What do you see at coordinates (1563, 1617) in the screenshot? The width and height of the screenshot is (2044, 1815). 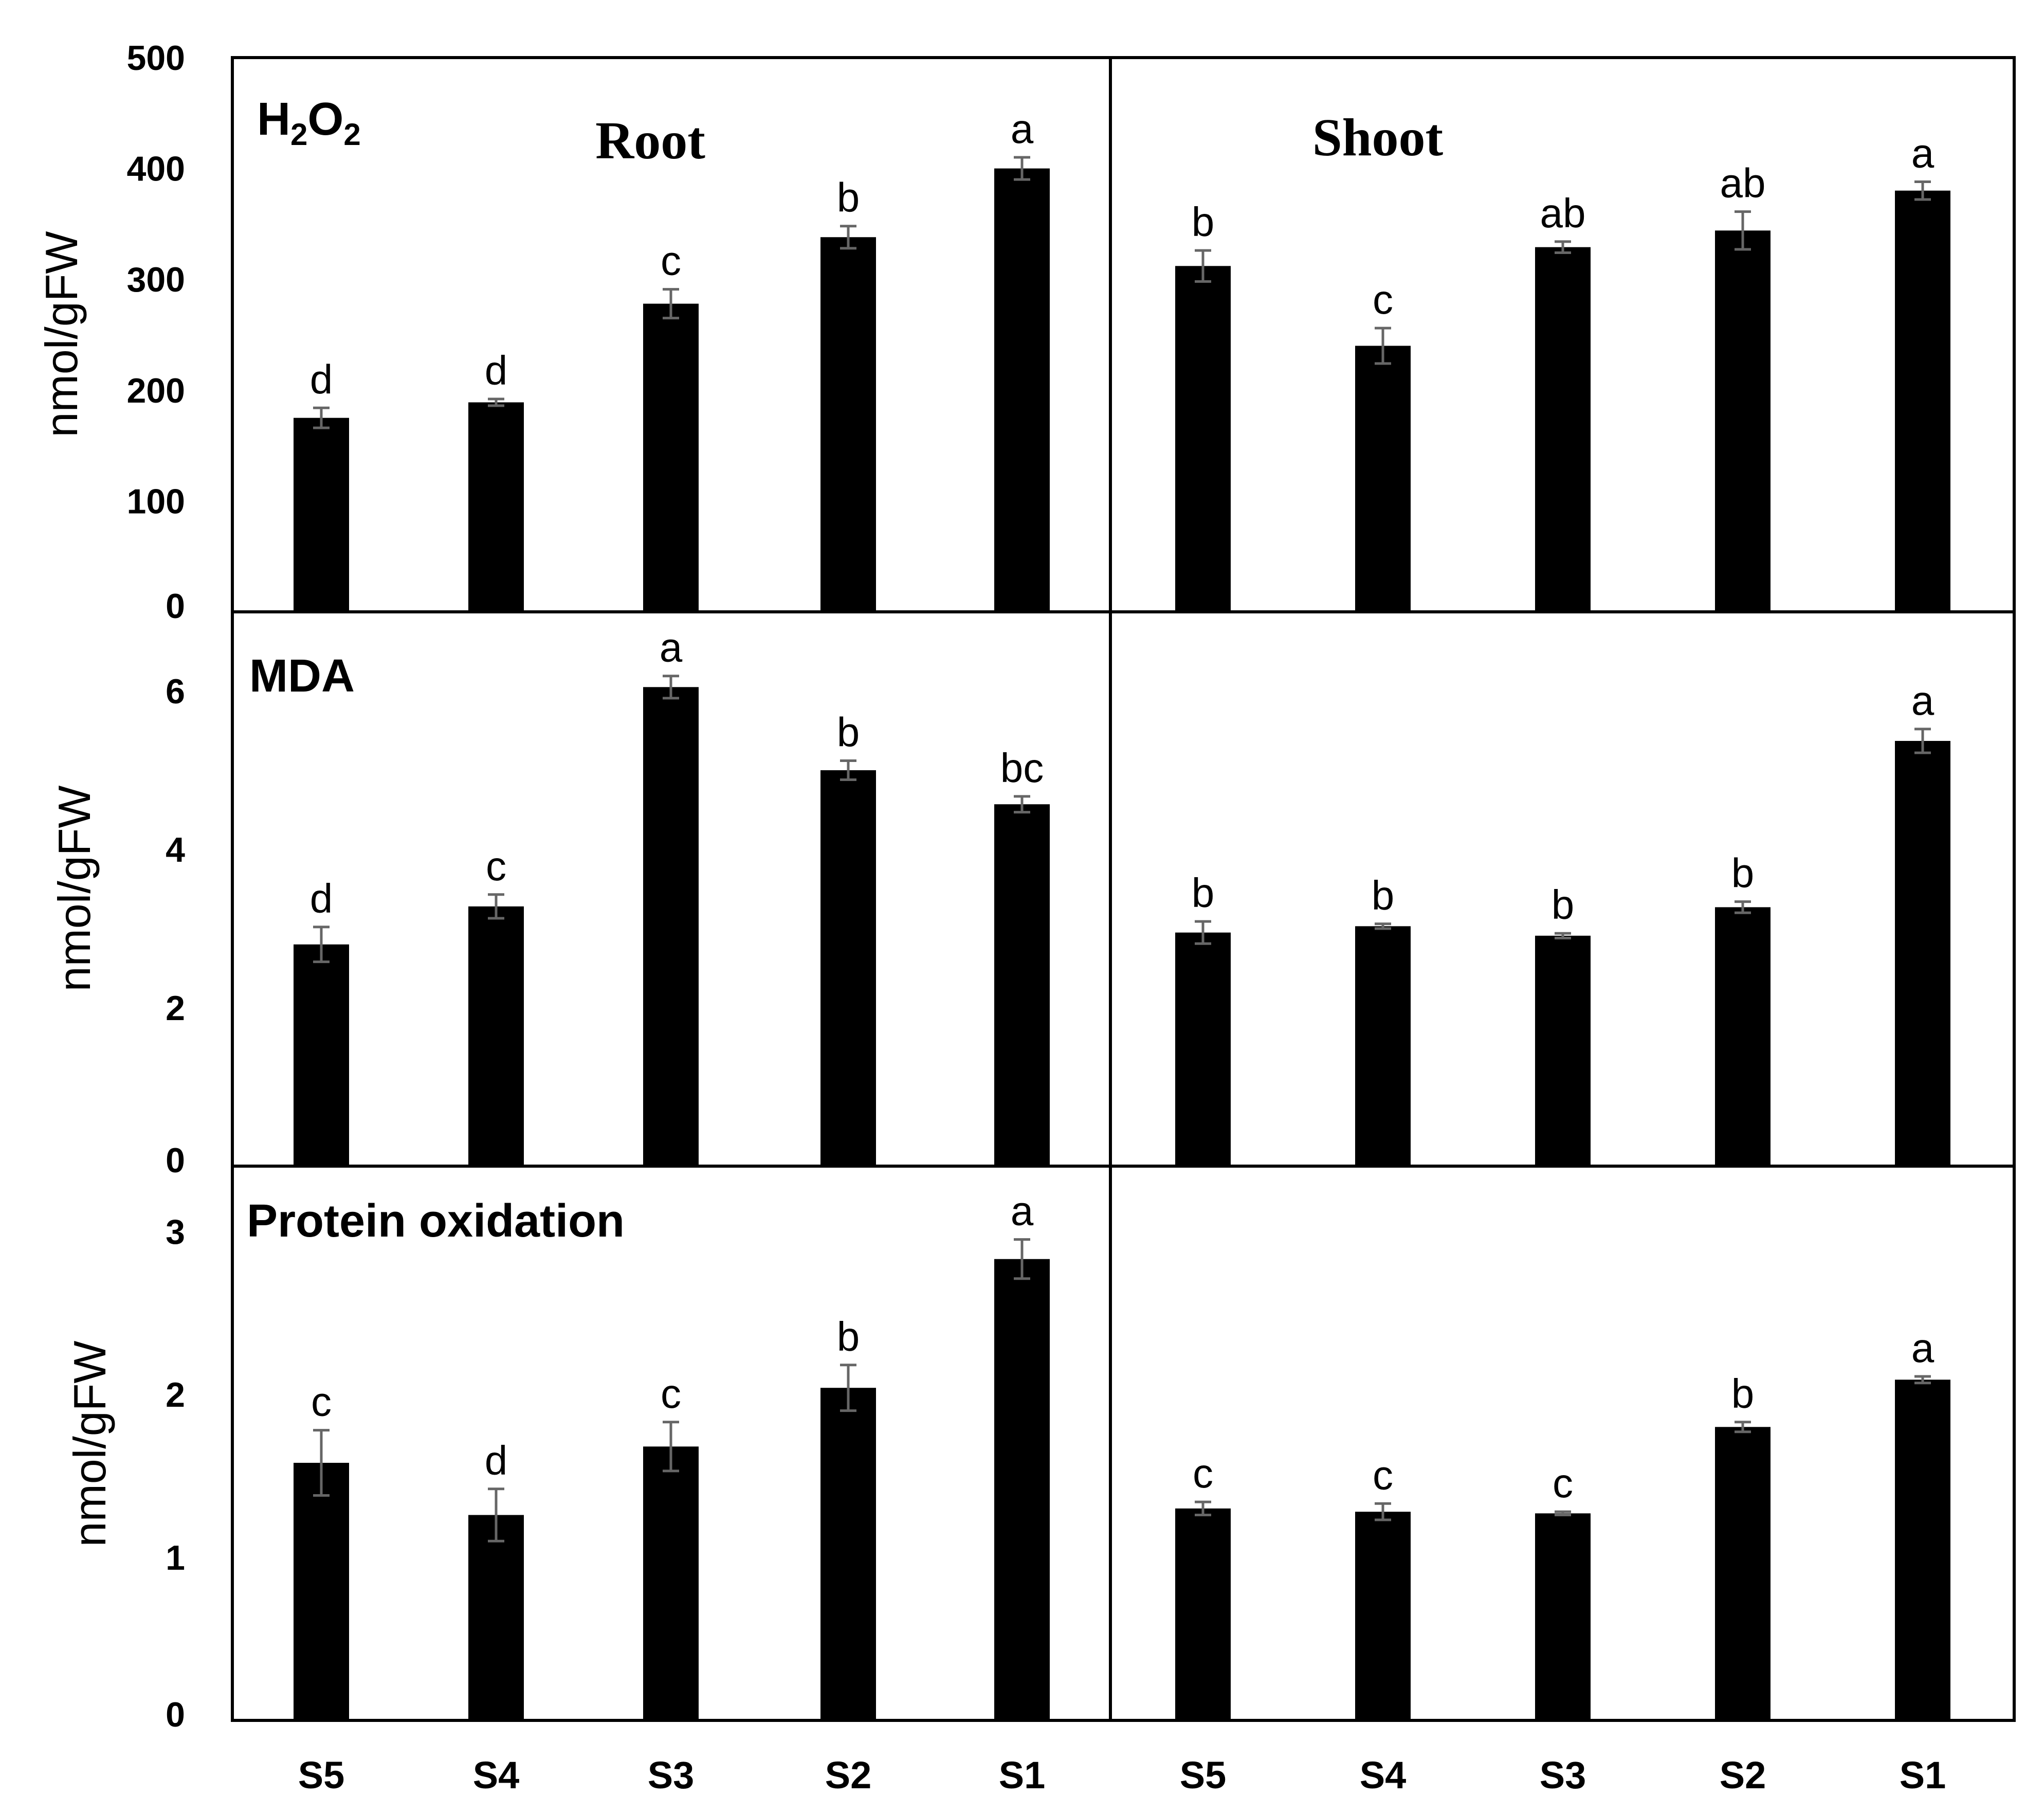 I see `bar-protein-shoot-S3` at bounding box center [1563, 1617].